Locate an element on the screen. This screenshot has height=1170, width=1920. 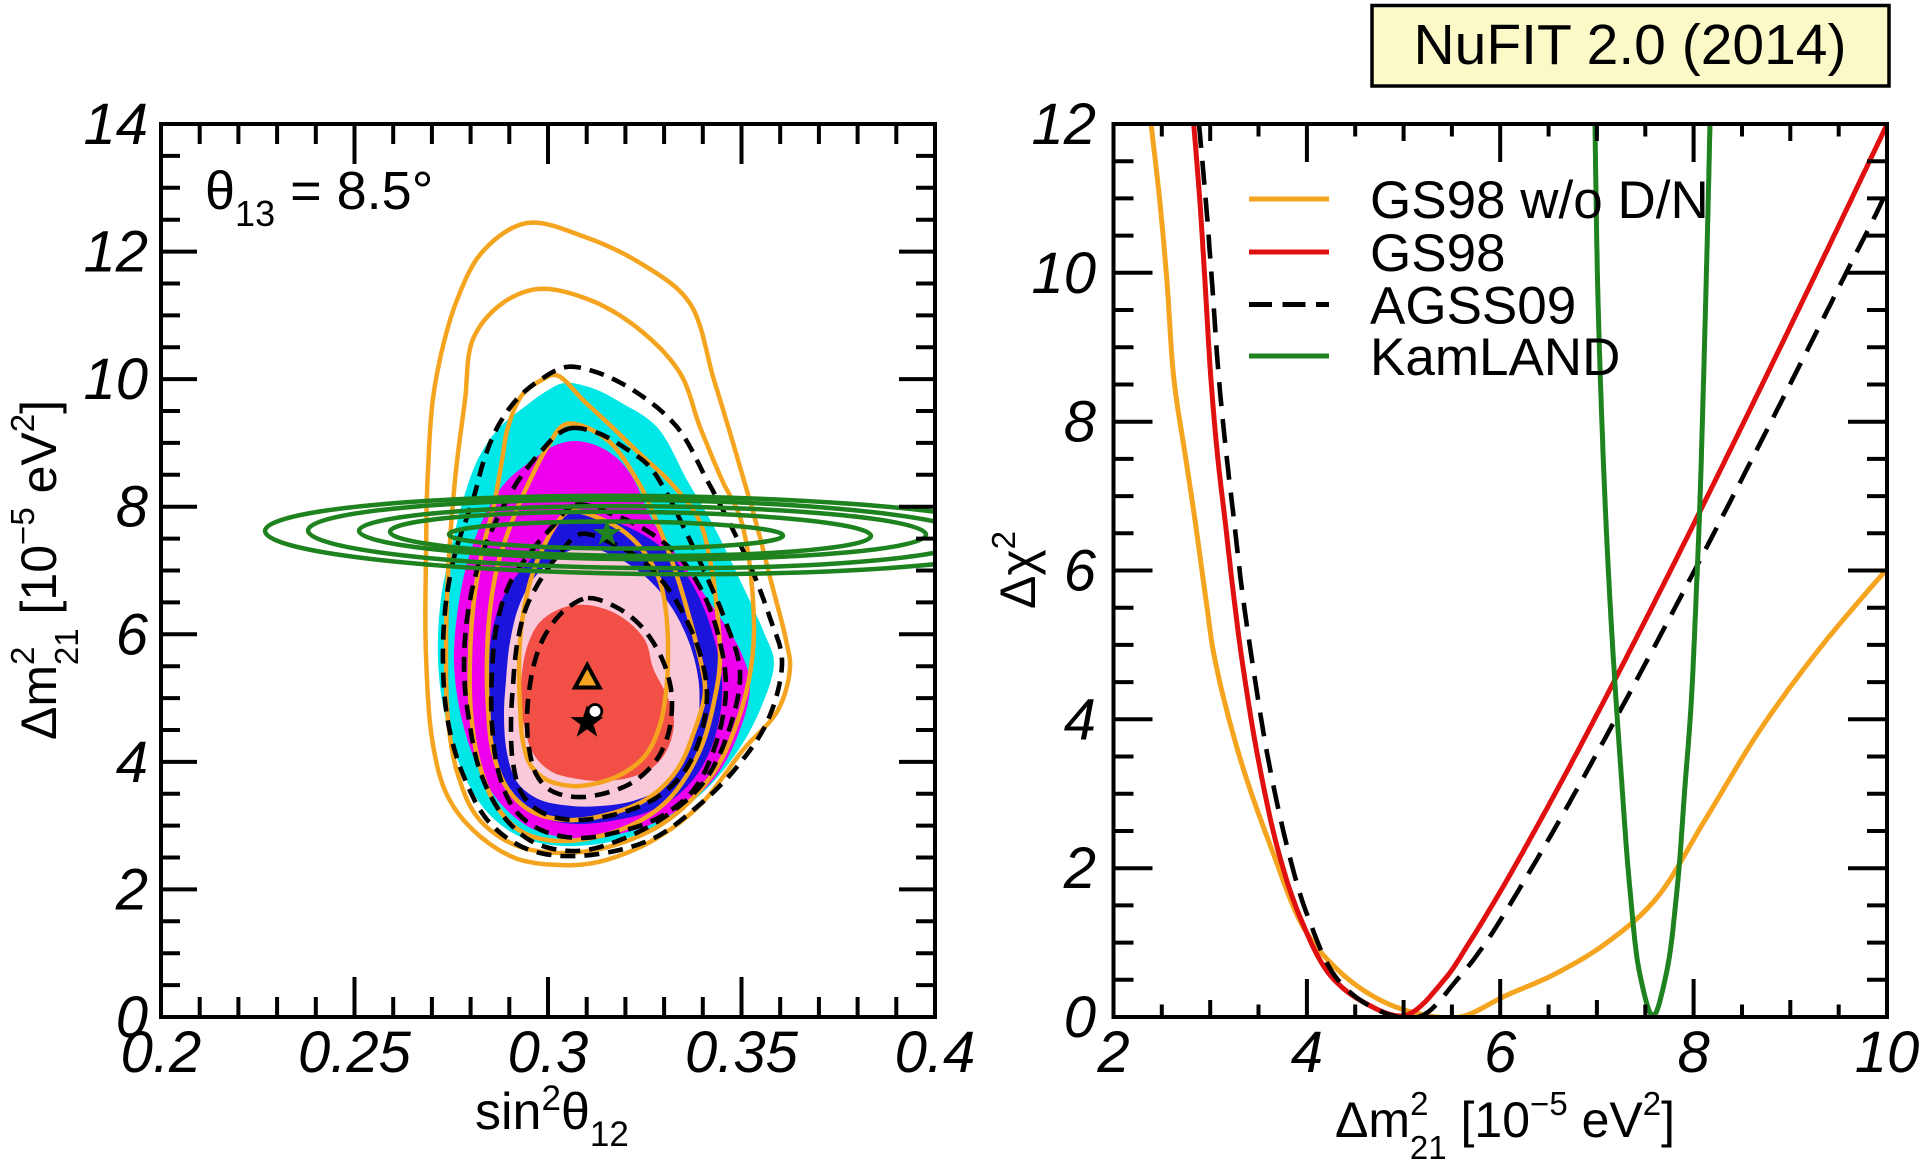
svg-text: 0.3 is located at coordinates (548, 1052).